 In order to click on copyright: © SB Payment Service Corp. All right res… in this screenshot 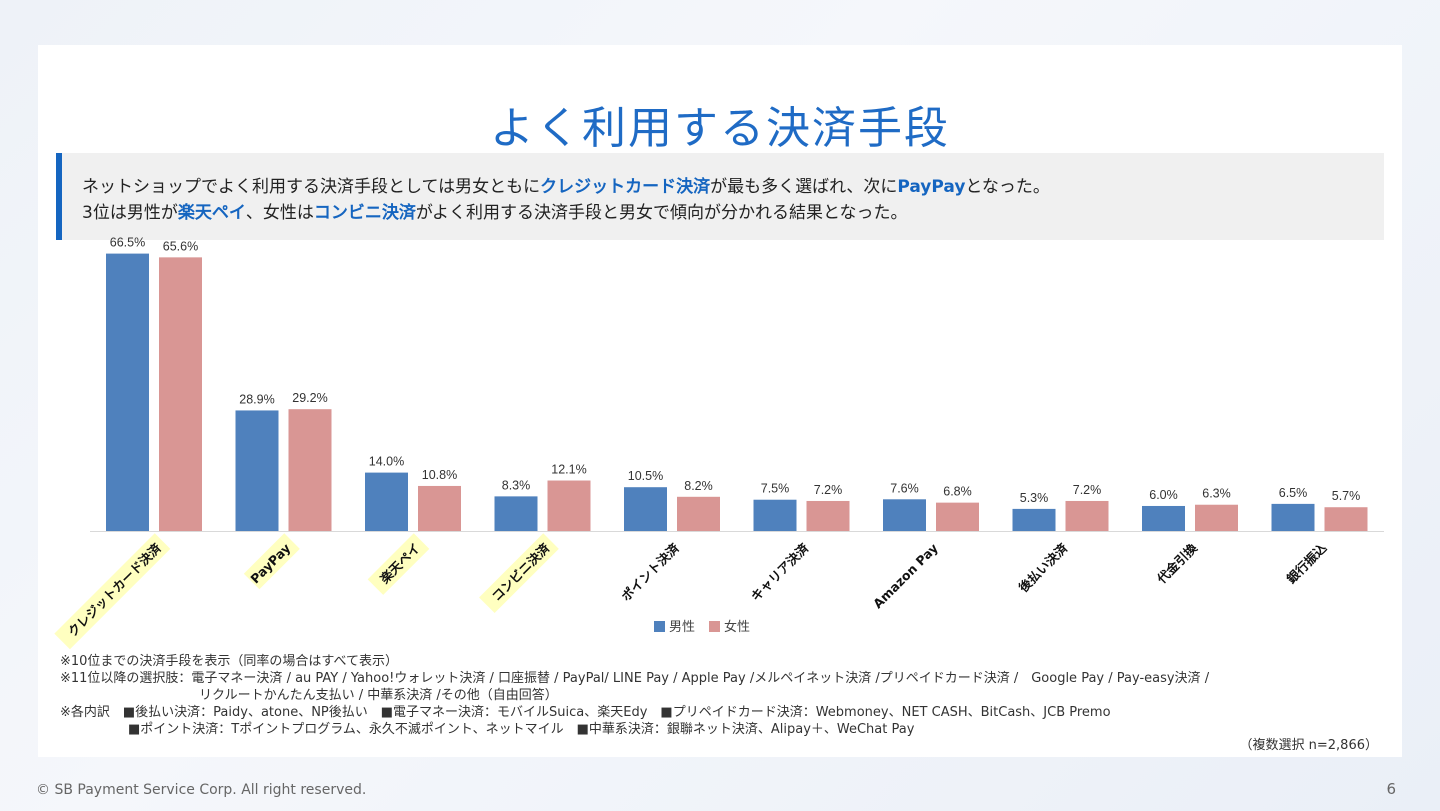, I will do `click(201, 790)`.